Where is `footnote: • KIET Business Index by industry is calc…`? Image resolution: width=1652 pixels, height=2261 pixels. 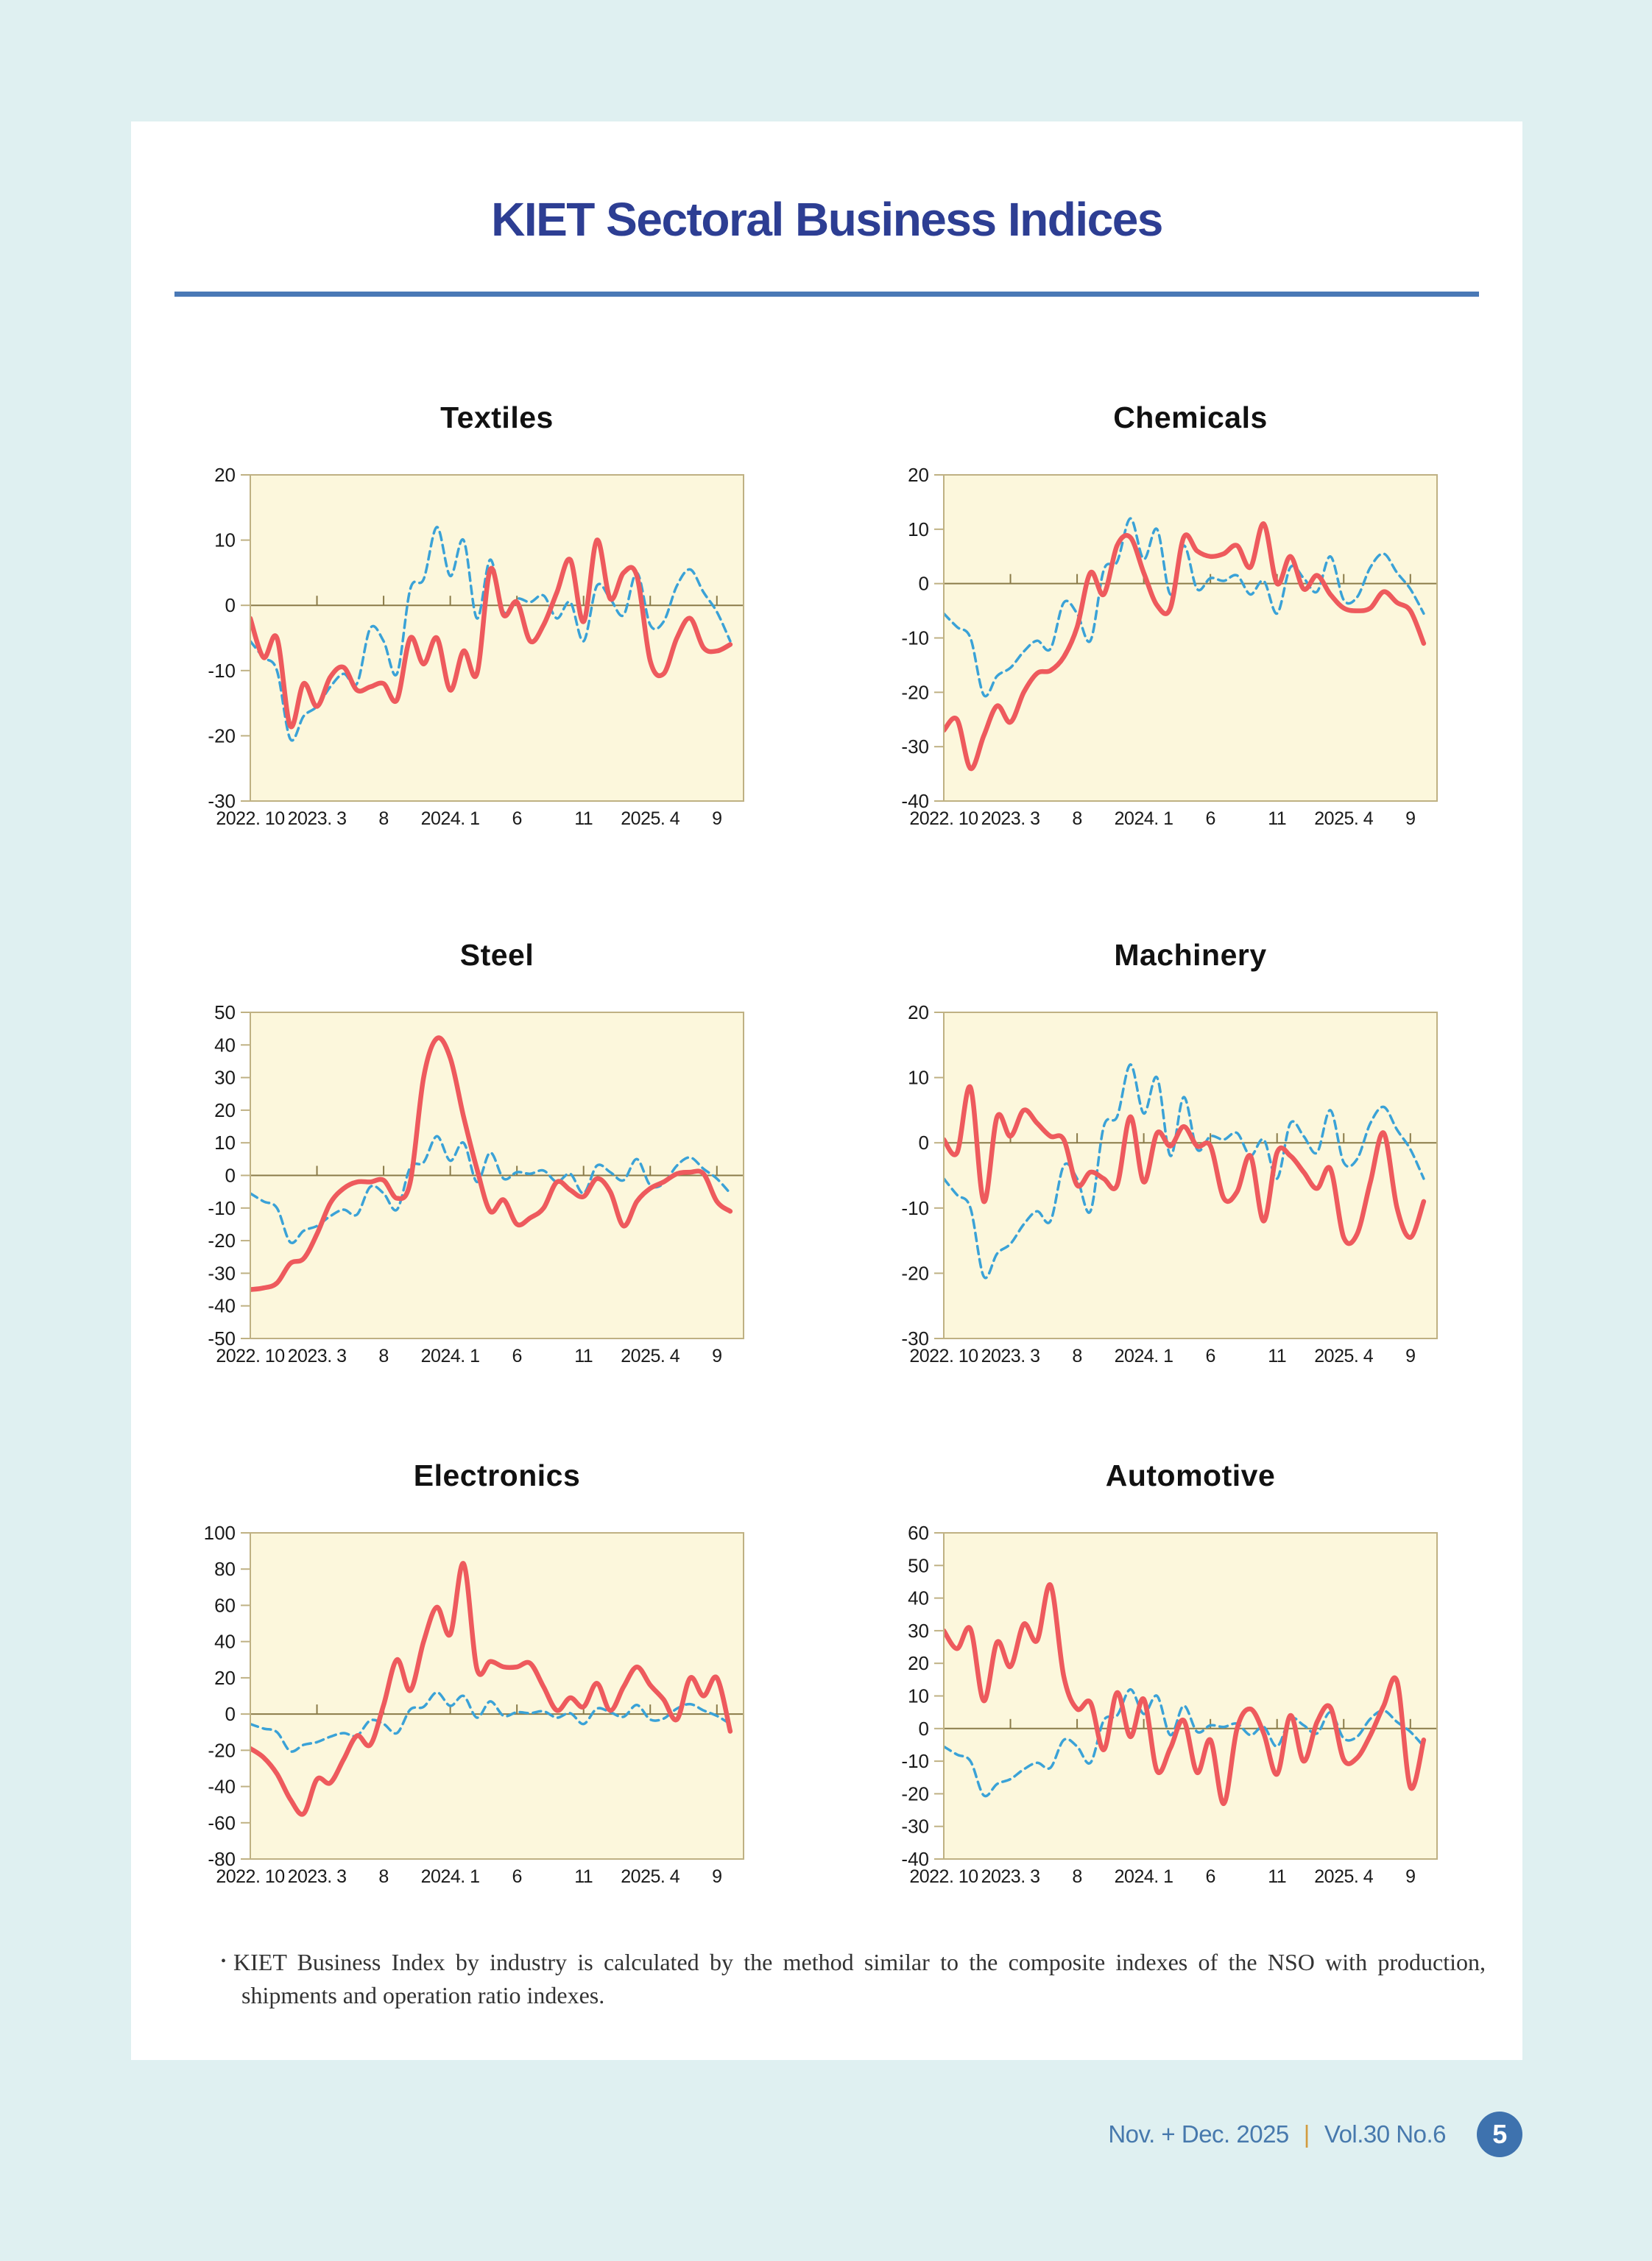 footnote: • KIET Business Index by industry is calc… is located at coordinates (853, 1979).